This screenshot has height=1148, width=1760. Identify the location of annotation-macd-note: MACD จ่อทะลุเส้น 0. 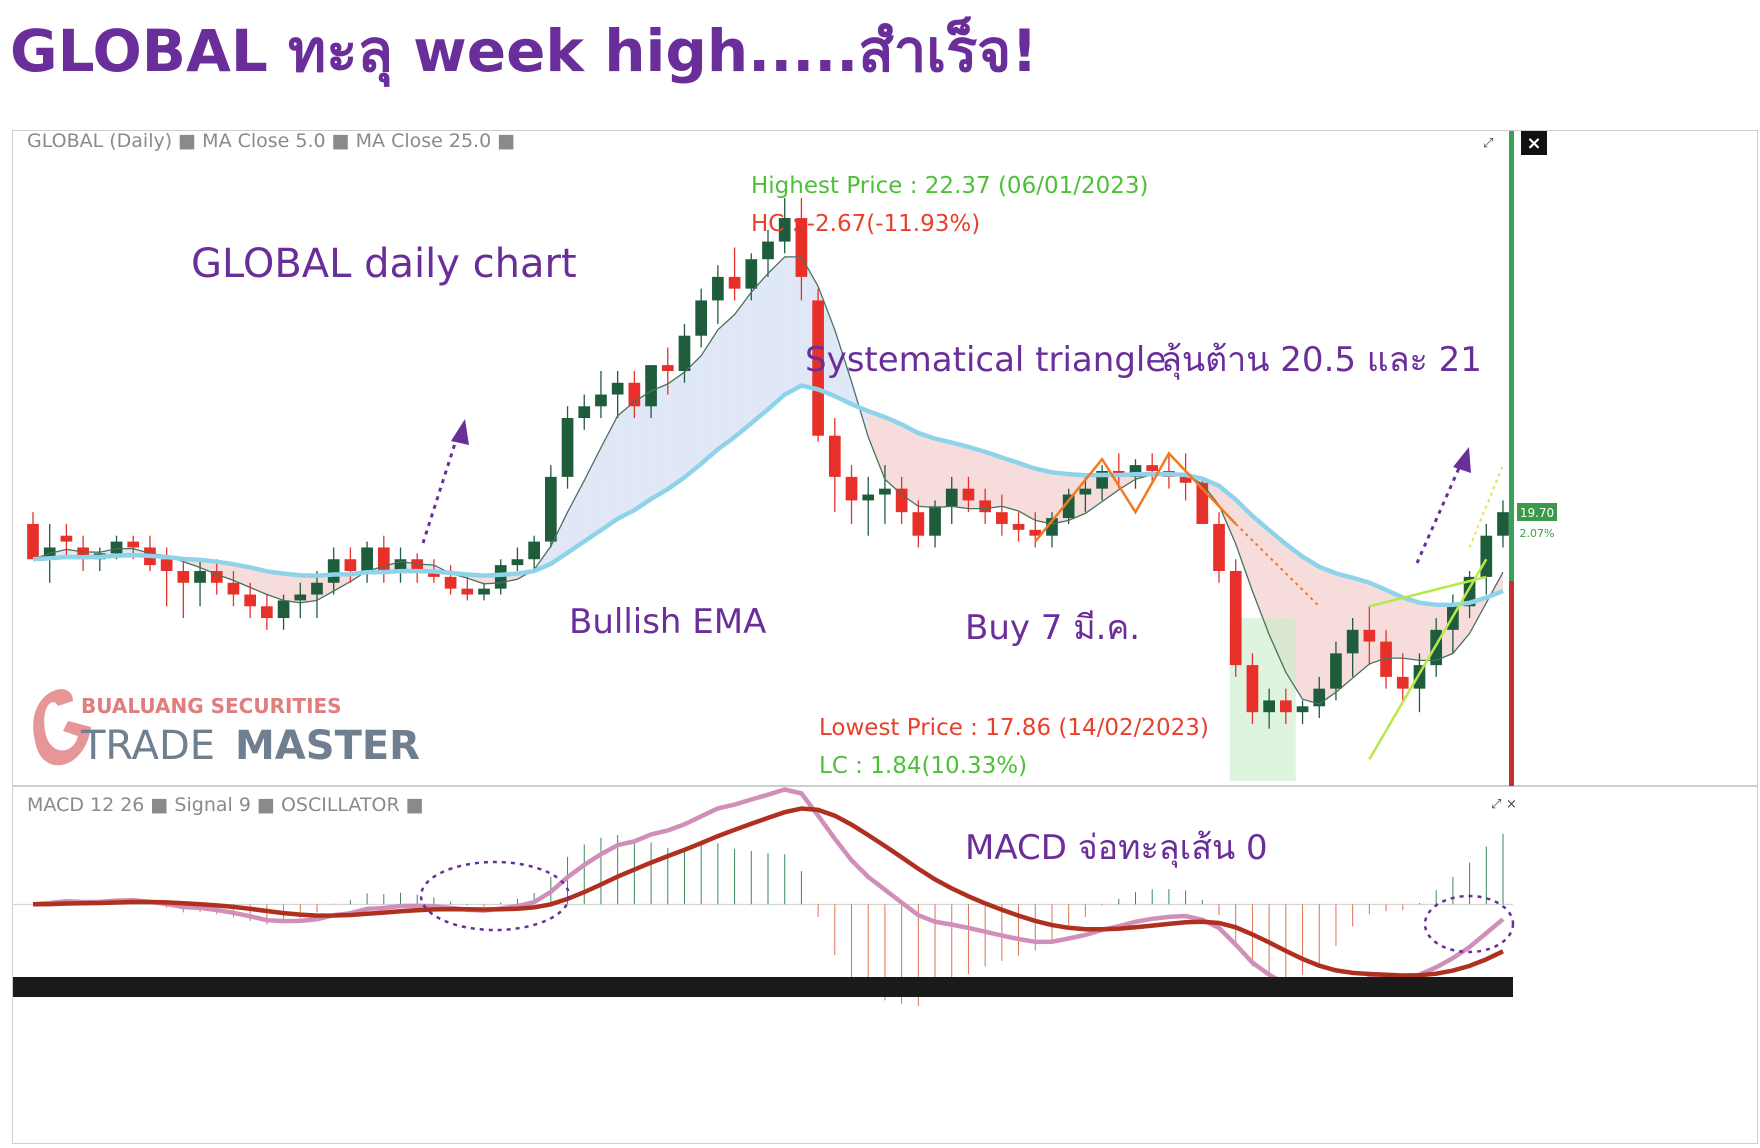
(1116, 848).